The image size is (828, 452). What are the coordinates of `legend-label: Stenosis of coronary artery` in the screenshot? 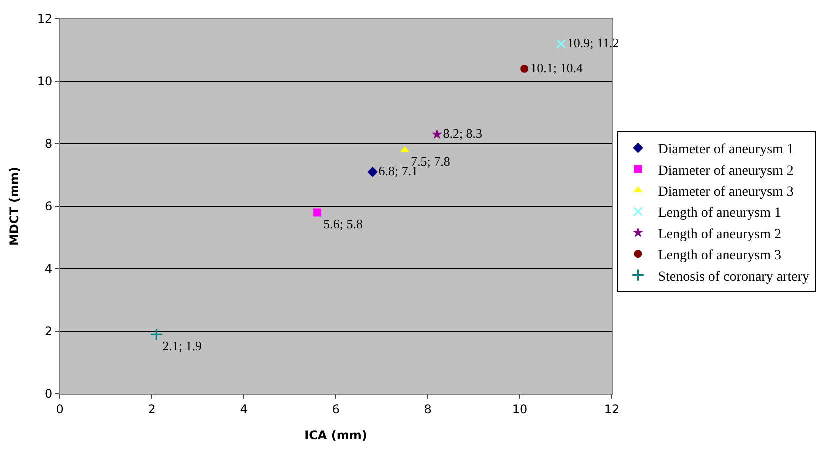 It's located at (734, 277).